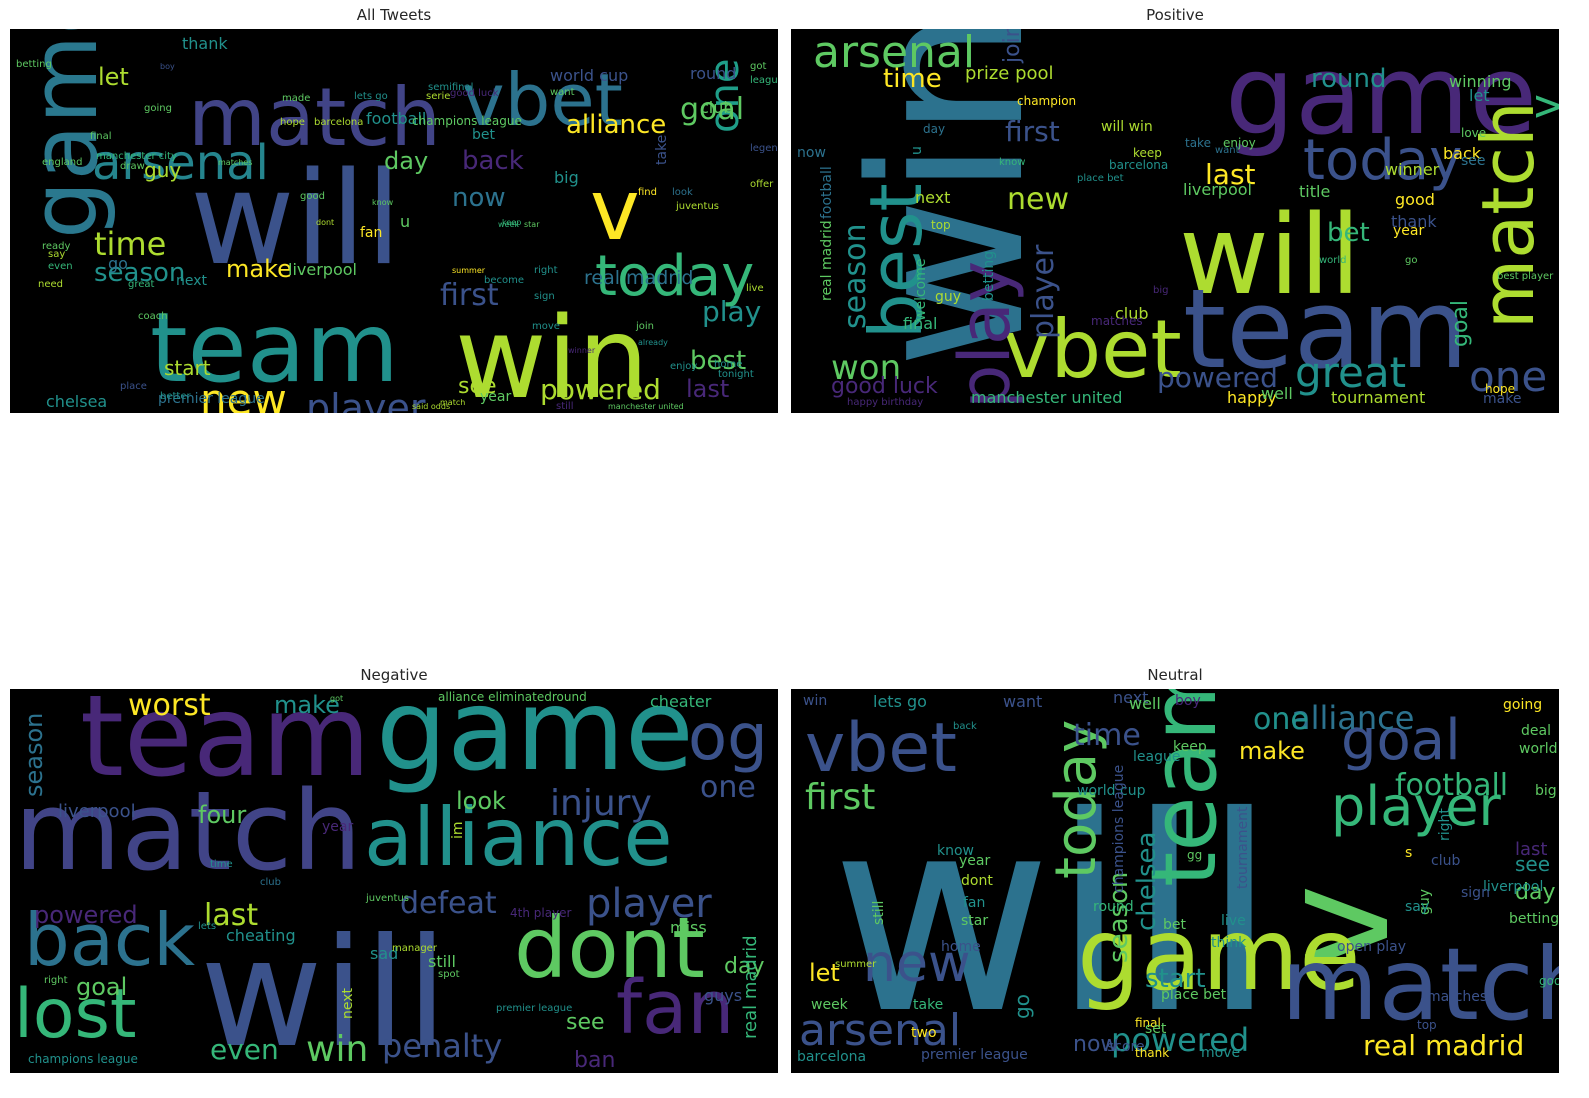  Describe the element at coordinates (64, 134) in the screenshot. I see `word-game: game` at that location.